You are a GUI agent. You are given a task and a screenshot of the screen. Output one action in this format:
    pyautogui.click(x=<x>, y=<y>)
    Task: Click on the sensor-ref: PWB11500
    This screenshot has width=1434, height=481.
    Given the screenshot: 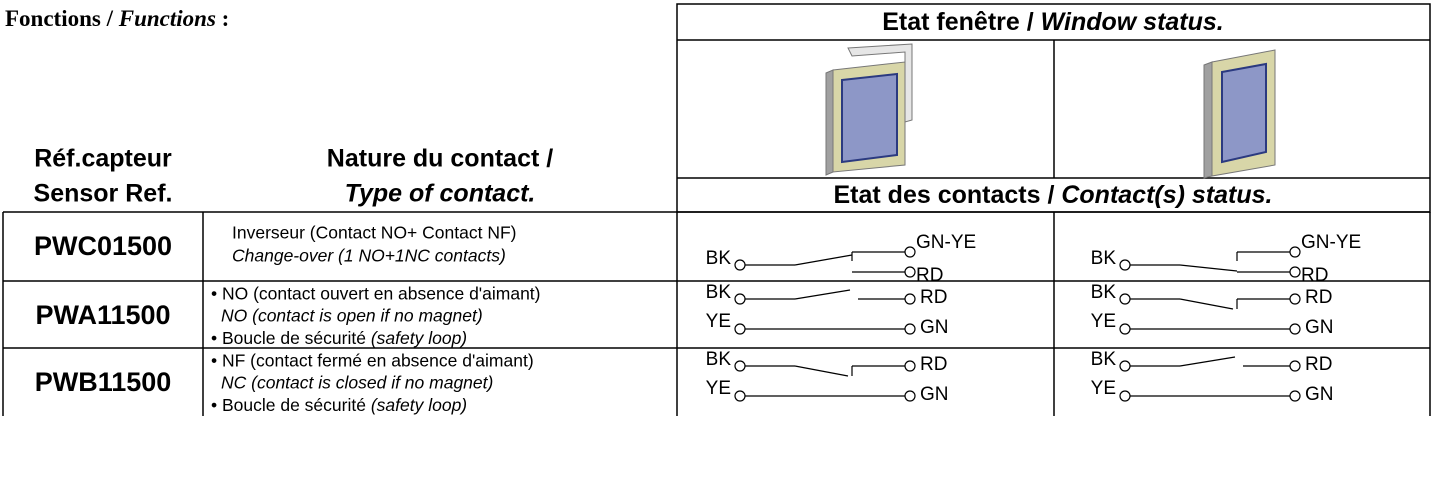 What is the action you would take?
    pyautogui.click(x=103, y=382)
    